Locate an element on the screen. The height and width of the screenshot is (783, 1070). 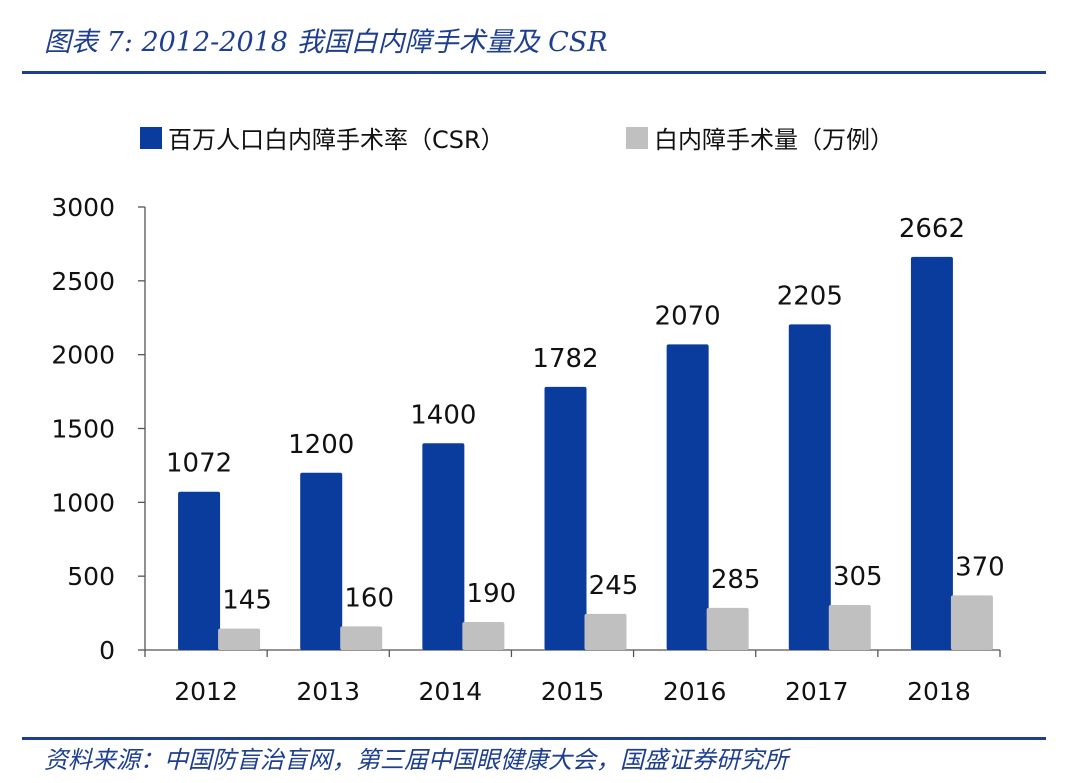
y-tick-label: 2000 is located at coordinates (83, 355).